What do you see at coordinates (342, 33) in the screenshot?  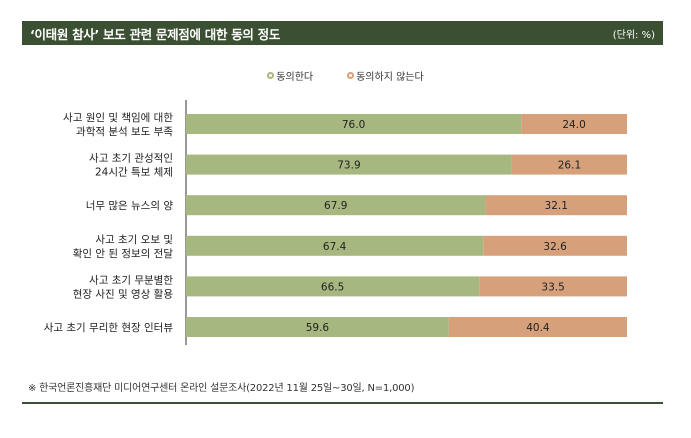 I see `chart-header: ‘이태원 참사’ 보도 관련 문제점에 대한 동의 정도 (단위: %)` at bounding box center [342, 33].